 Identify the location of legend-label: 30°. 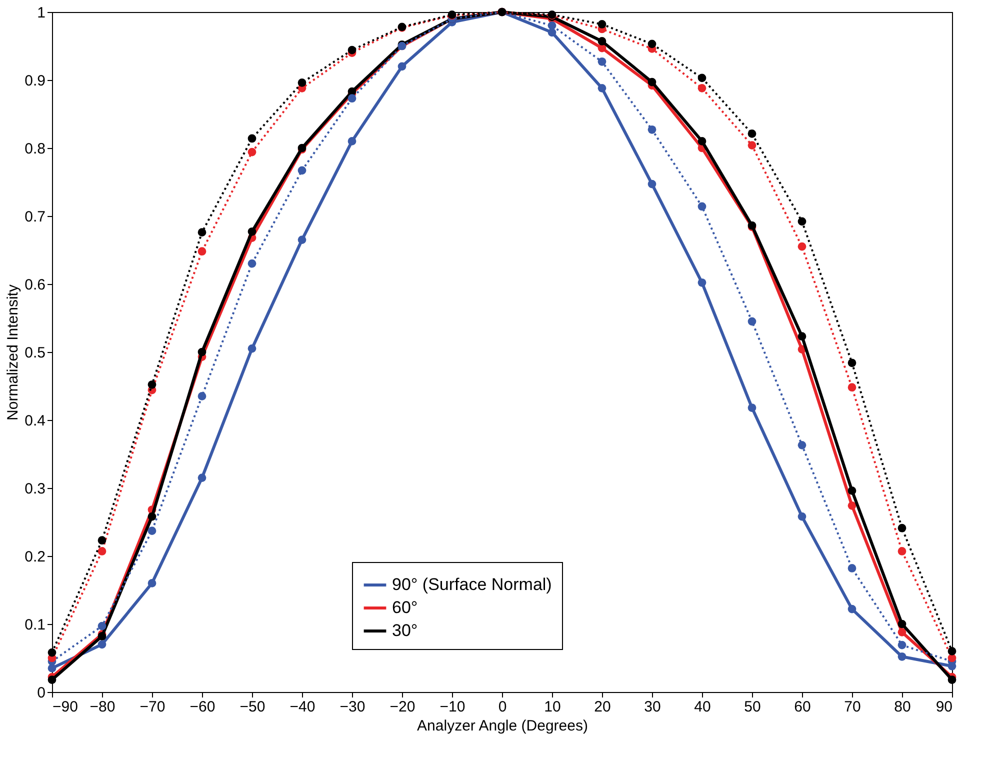
(405, 630).